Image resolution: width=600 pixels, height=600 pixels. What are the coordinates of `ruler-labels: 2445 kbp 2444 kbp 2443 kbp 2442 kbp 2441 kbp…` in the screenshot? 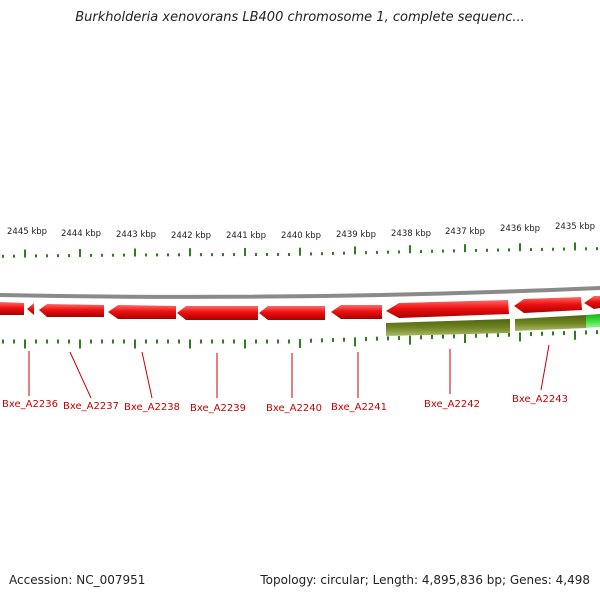 It's located at (301, 231).